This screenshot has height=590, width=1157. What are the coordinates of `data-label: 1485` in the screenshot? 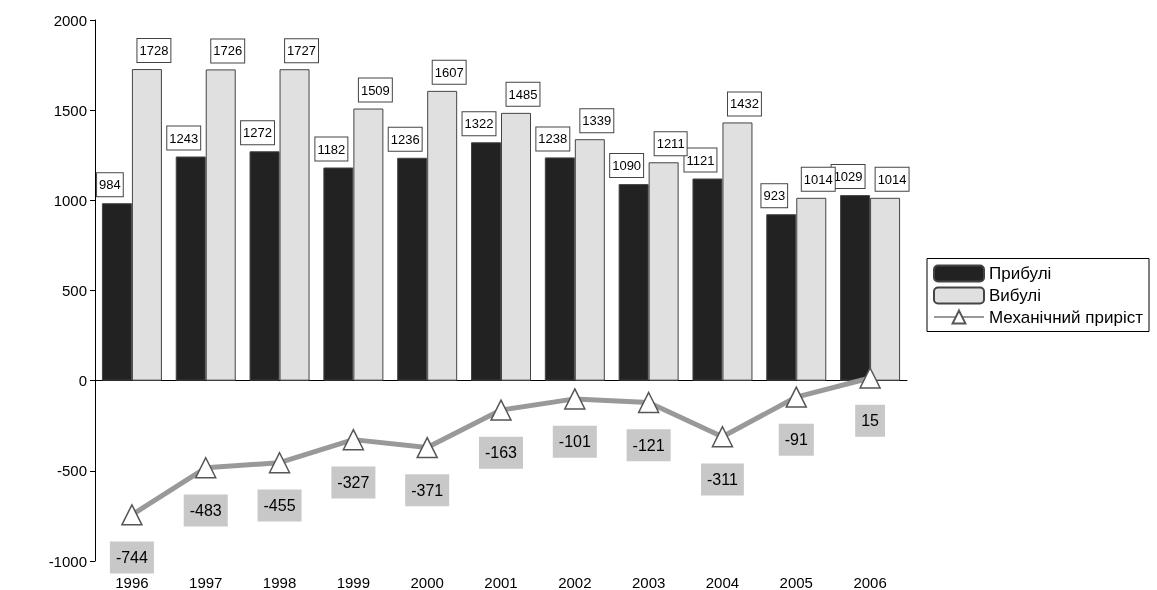 It's located at (523, 94).